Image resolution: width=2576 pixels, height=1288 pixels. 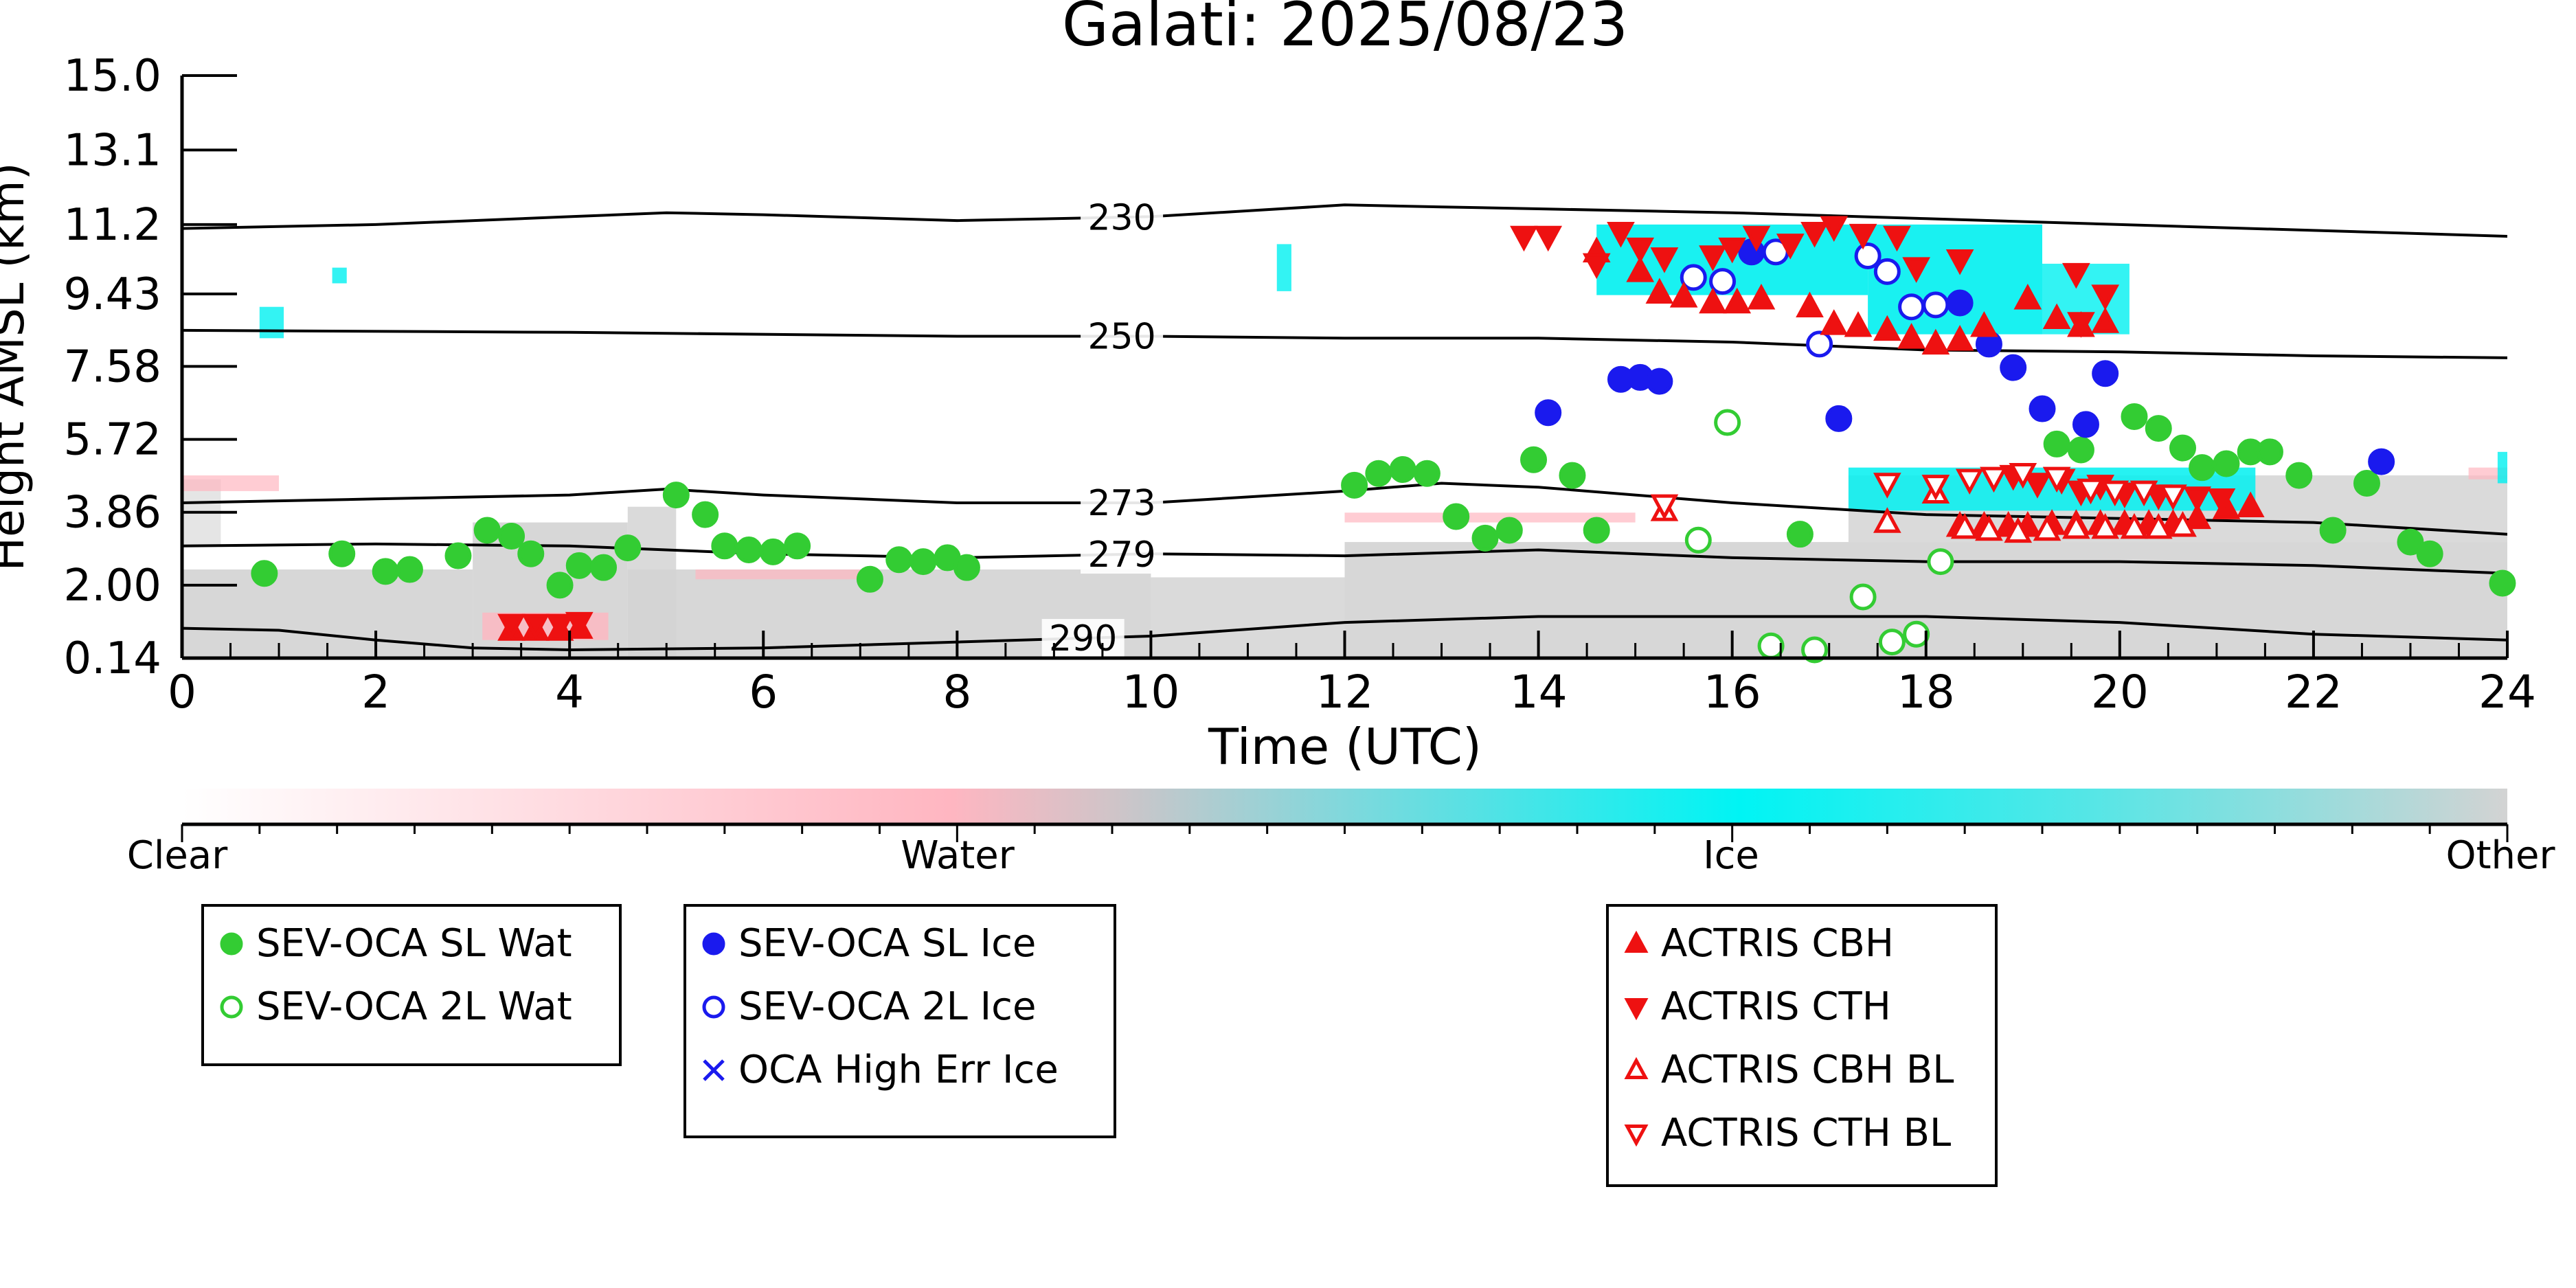 I want to click on y-axis-label: Height AMSL (km), so click(x=17, y=367).